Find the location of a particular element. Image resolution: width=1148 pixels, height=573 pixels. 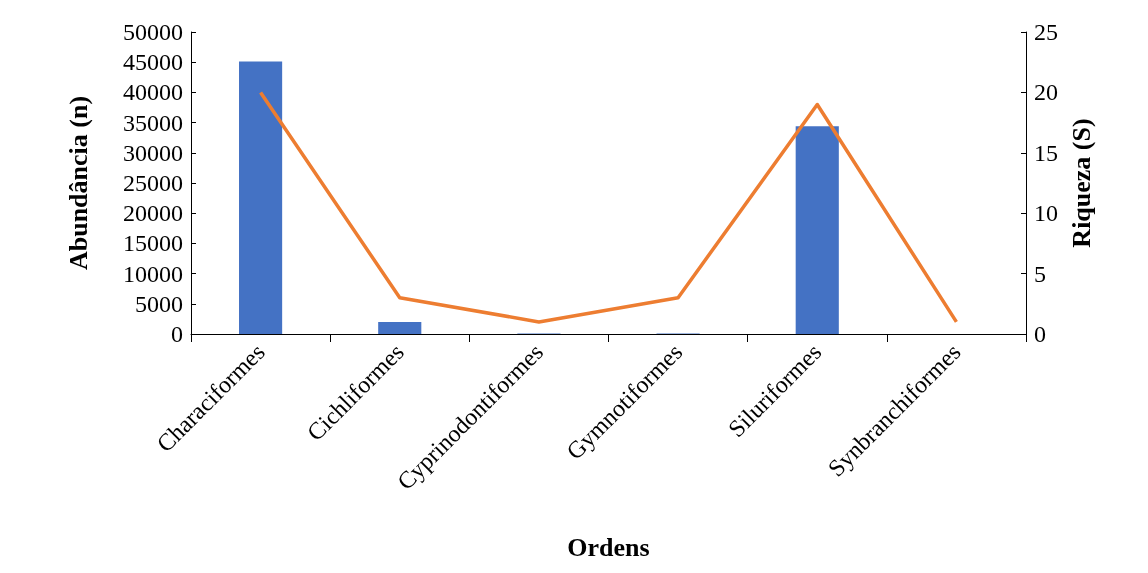

y-tick-label: 35000 is located at coordinates (153, 122).